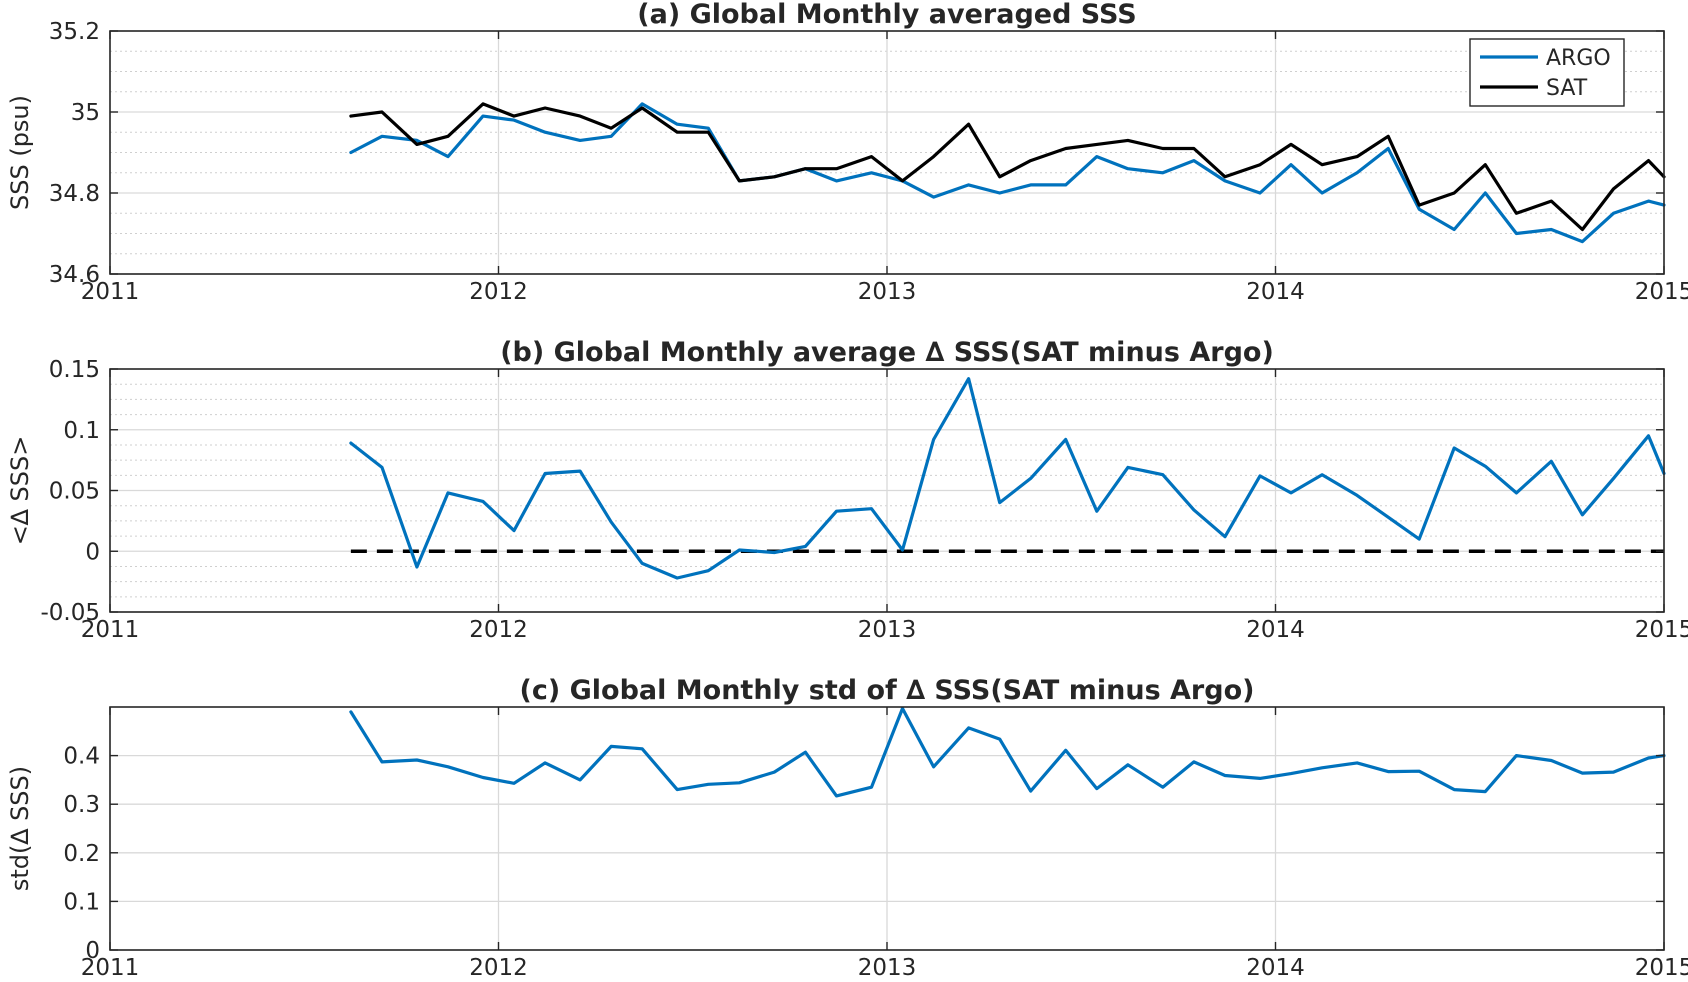 This screenshot has width=1688, height=982. I want to click on y-tick-label: 0.05, so click(74, 492).